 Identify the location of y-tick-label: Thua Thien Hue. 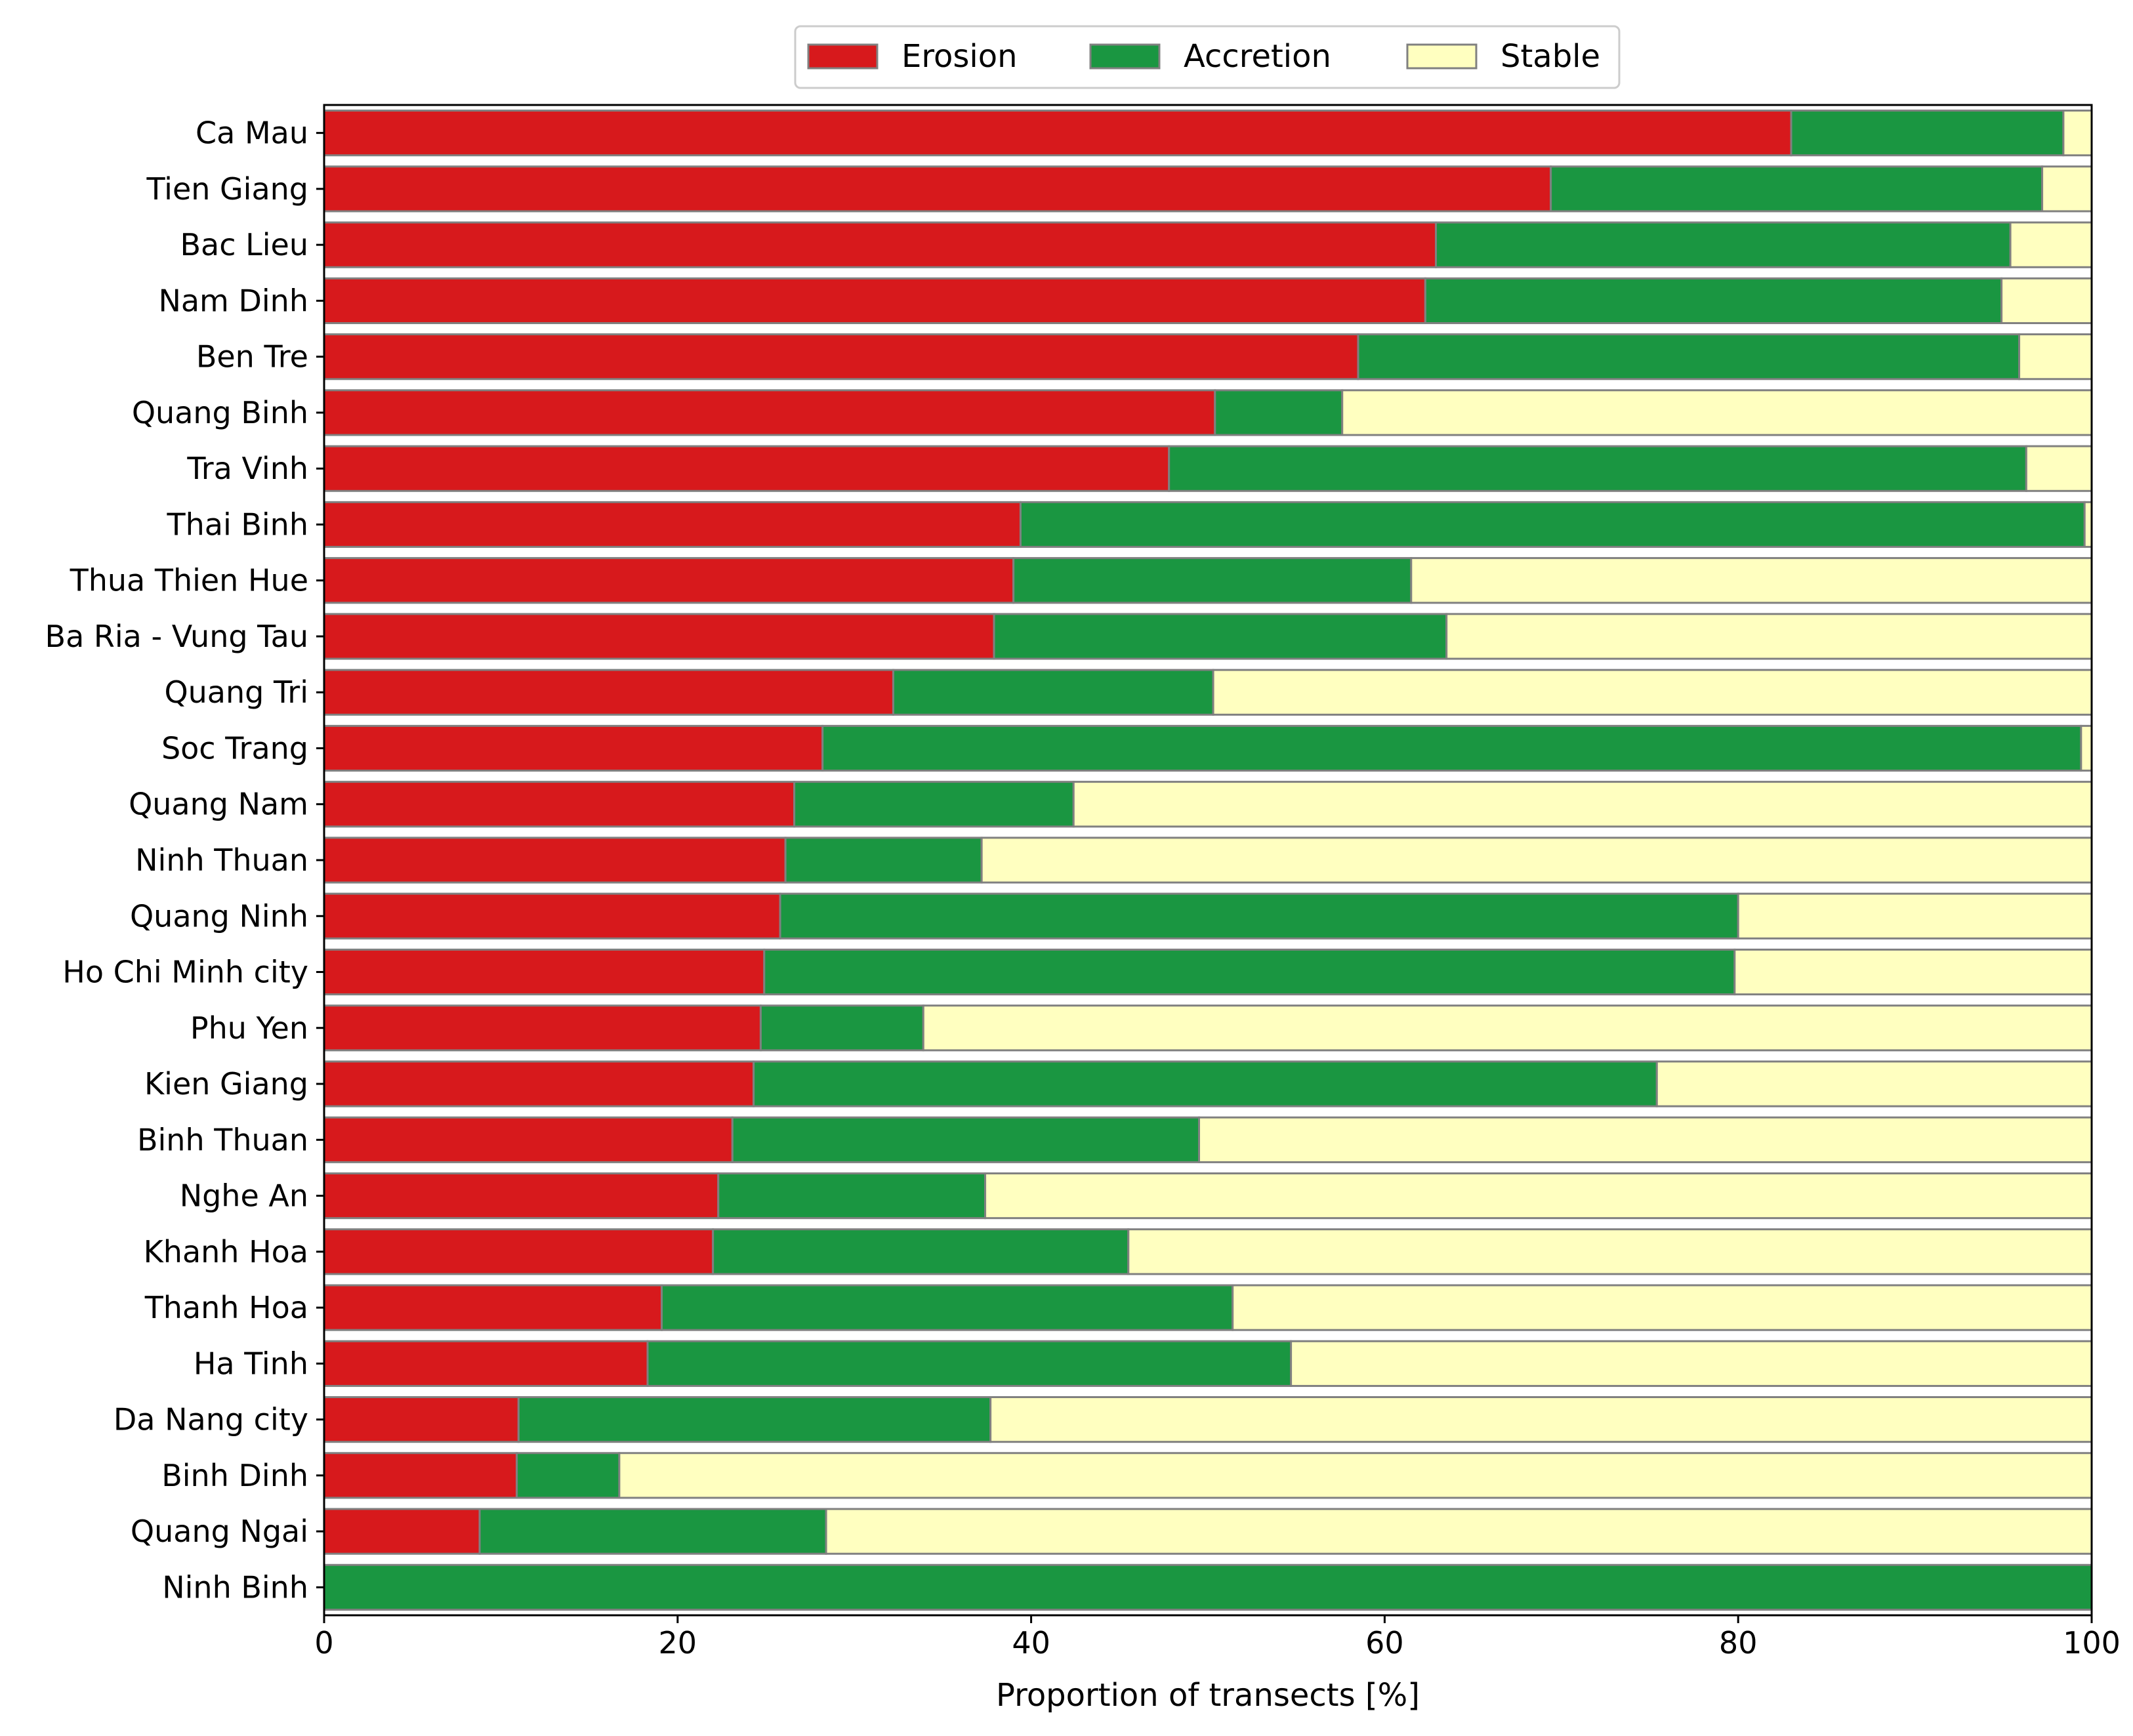
(189, 580).